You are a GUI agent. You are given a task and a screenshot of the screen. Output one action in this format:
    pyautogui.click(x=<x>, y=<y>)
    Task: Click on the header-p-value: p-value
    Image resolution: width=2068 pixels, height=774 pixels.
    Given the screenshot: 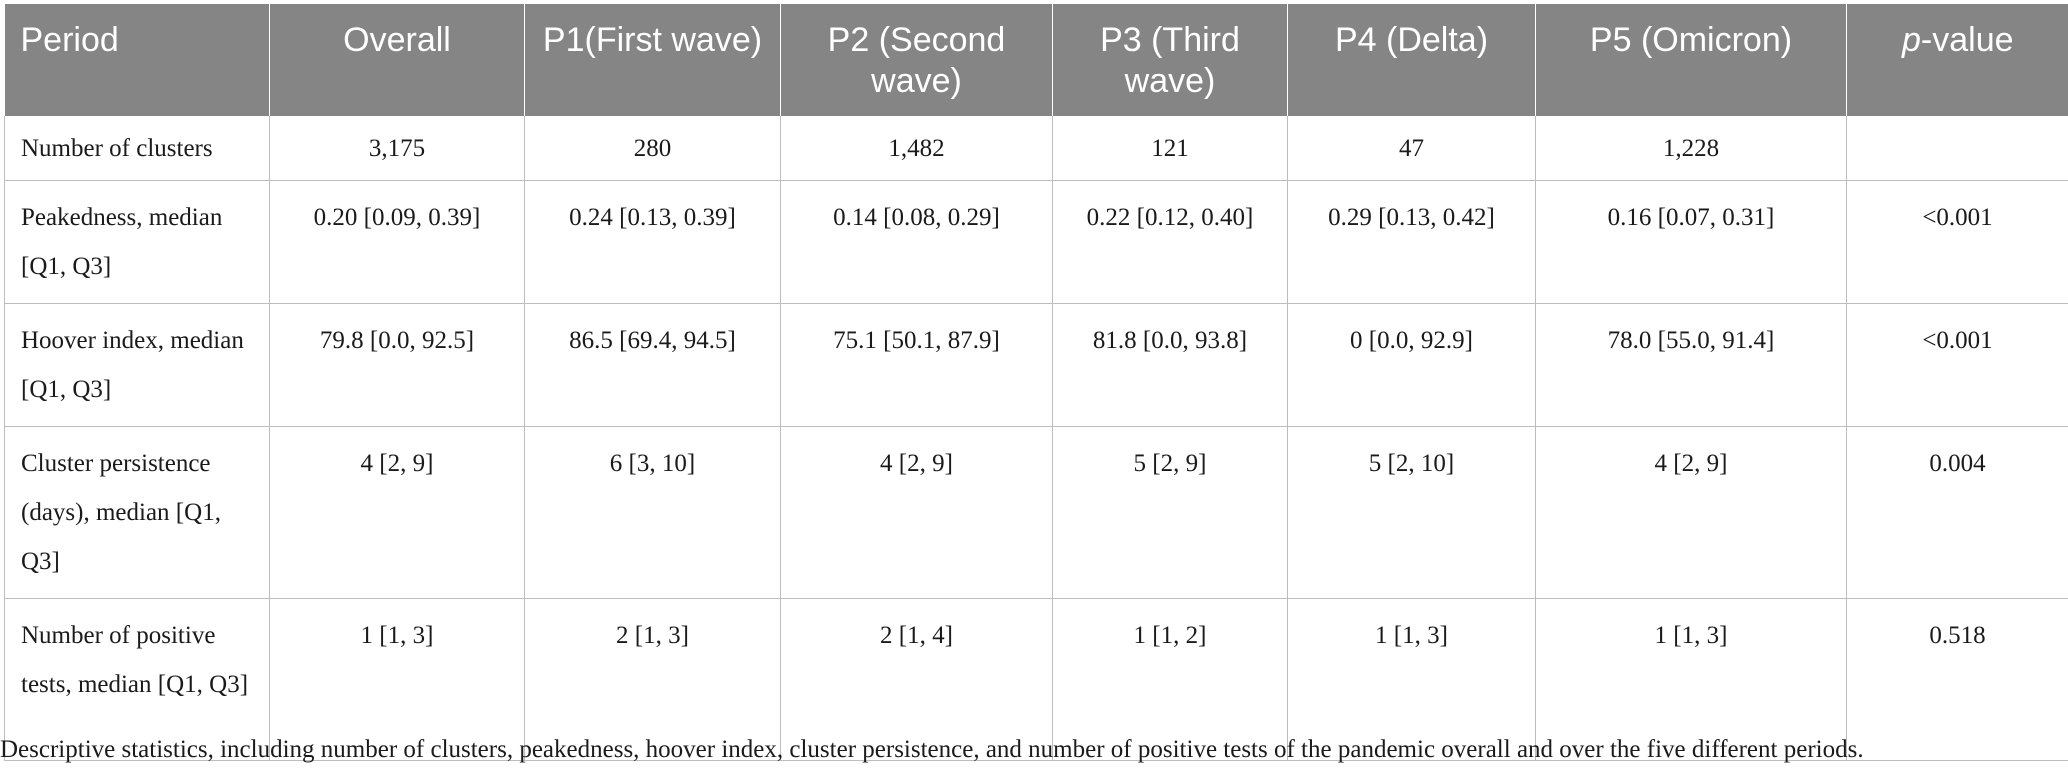 What is the action you would take?
    pyautogui.click(x=1957, y=60)
    